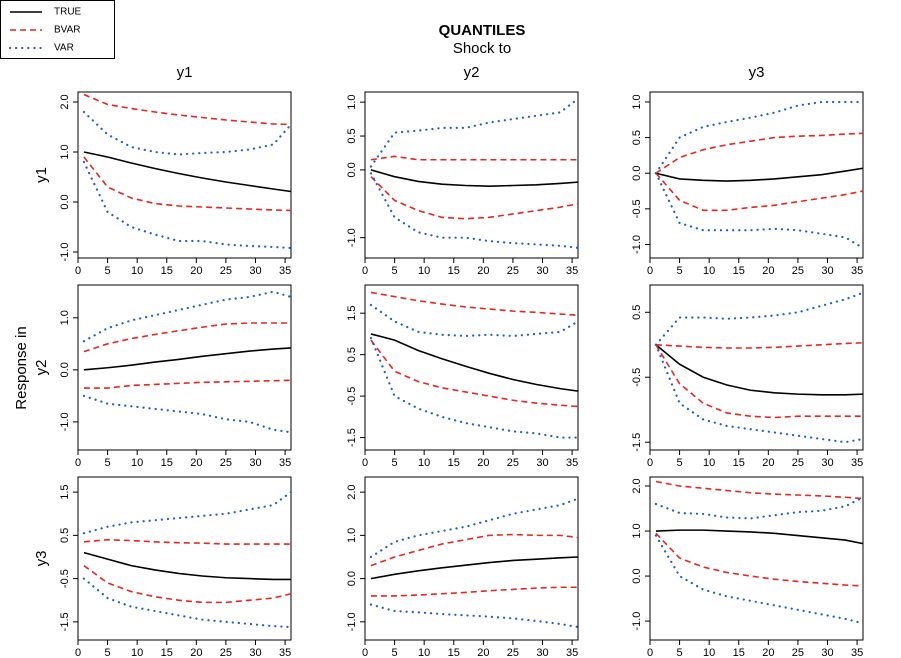 This screenshot has height=658, width=901. Describe the element at coordinates (41, 175) in the screenshot. I see `row-label: y1` at that location.